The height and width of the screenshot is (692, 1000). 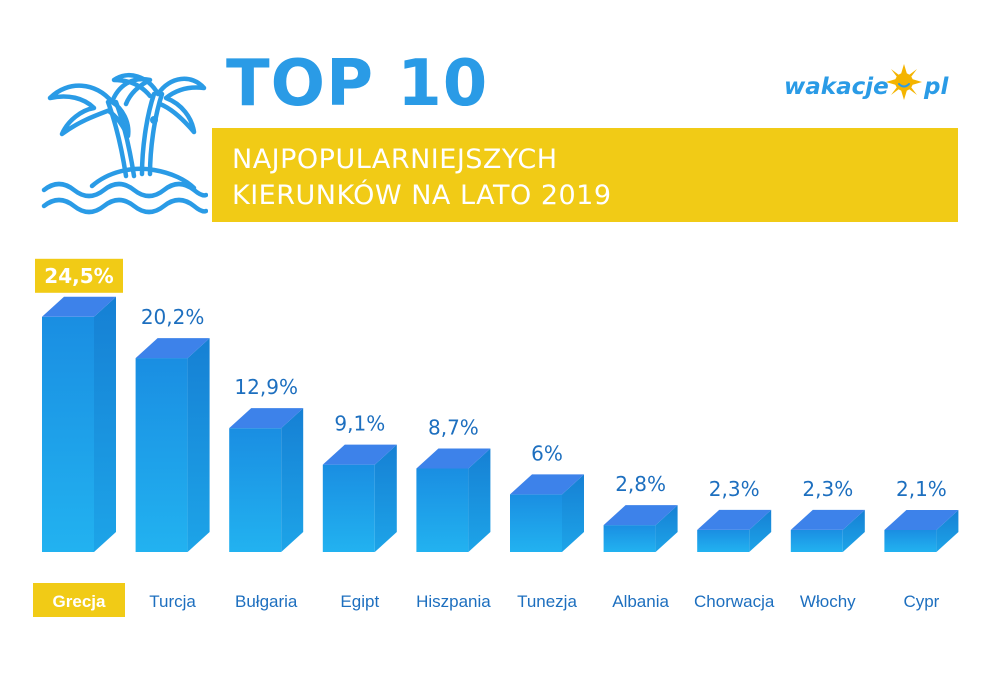 I want to click on sun-icon, so click(x=904, y=82).